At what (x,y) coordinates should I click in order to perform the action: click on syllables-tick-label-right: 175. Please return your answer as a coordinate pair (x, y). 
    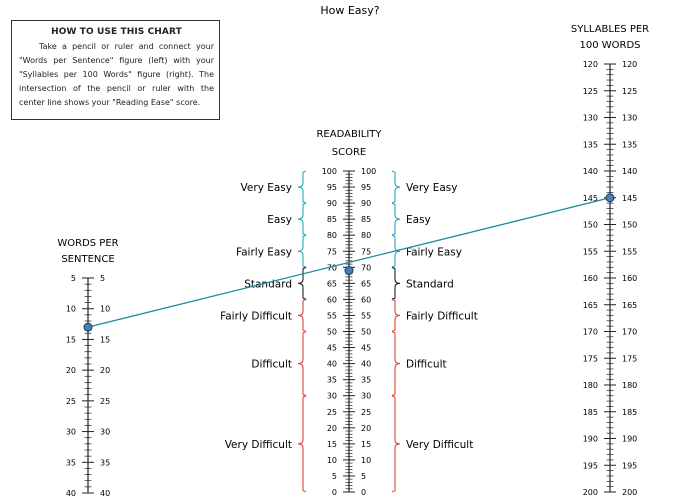
    Looking at the image, I should click on (629, 358).